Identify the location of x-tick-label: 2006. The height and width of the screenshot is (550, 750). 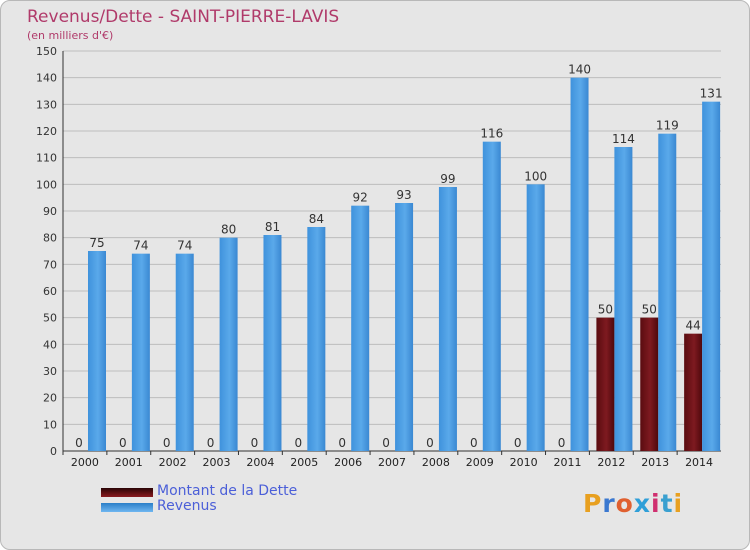
(348, 462).